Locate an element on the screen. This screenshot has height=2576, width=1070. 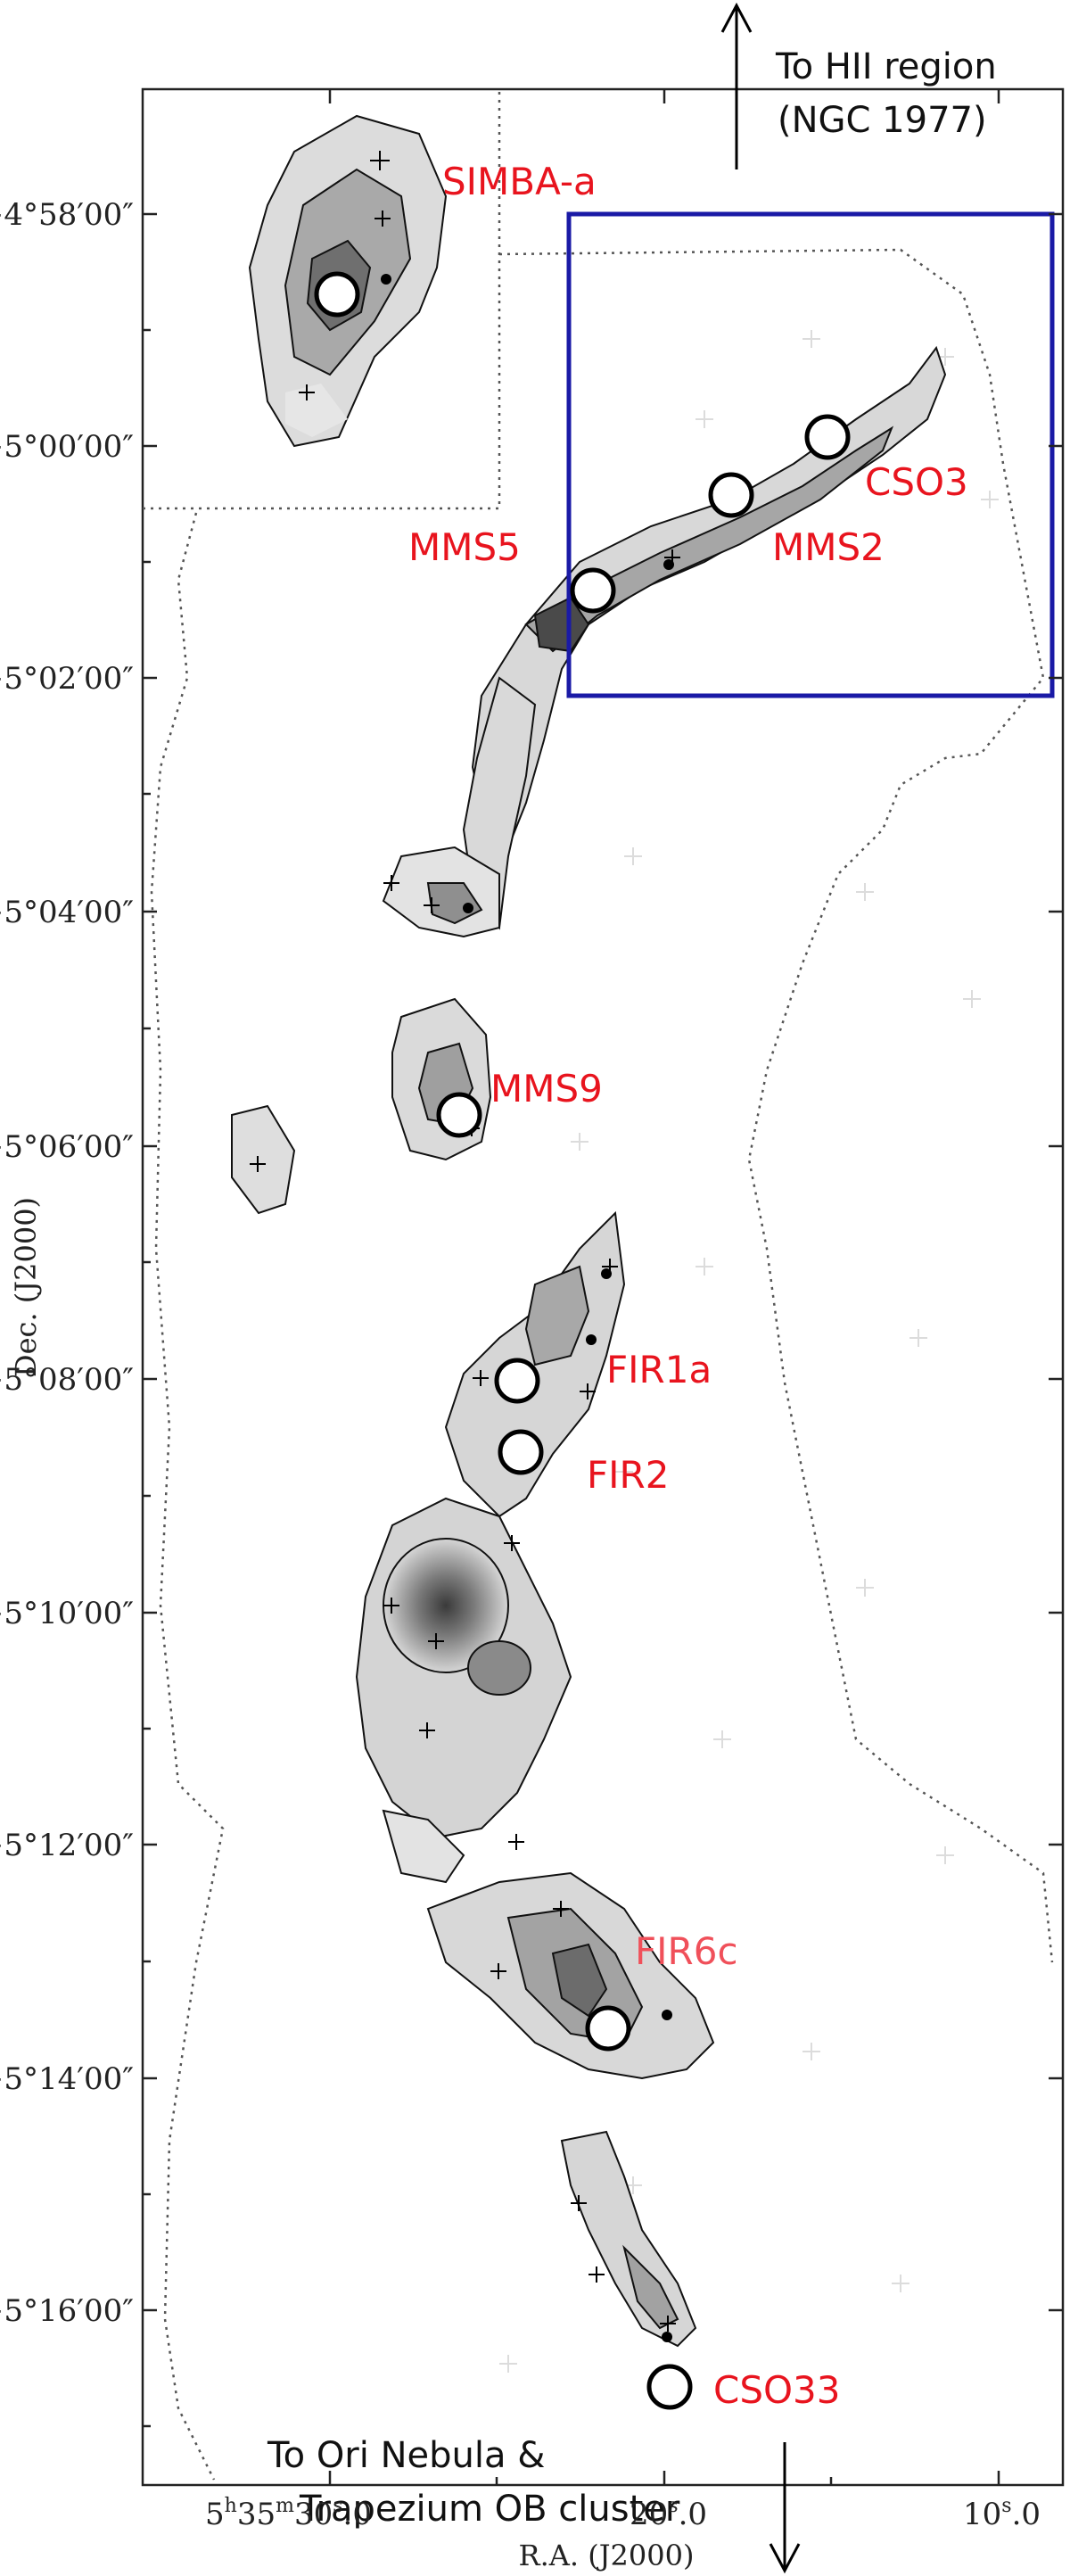
marker-fir2 is located at coordinates (521, 1452).